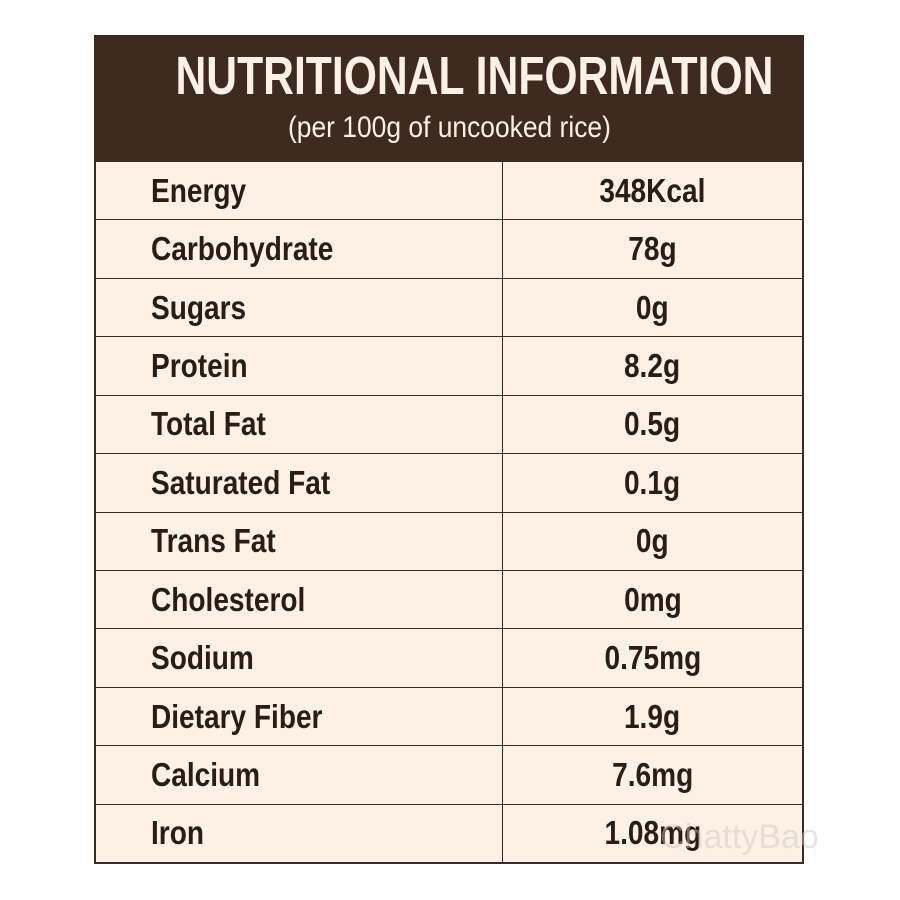 Image resolution: width=900 pixels, height=900 pixels. I want to click on label-cell: Energy, so click(299, 191).